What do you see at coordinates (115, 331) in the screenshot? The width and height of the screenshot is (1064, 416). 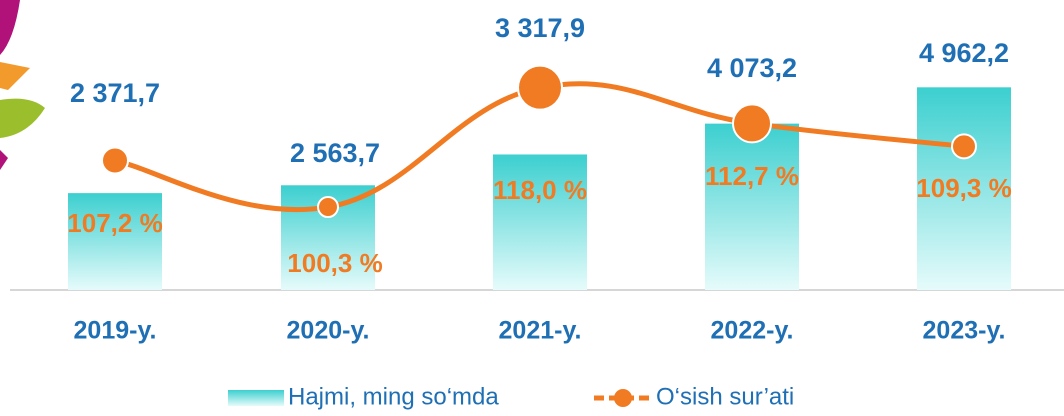 I see `x-tick-label: 2019-y.` at bounding box center [115, 331].